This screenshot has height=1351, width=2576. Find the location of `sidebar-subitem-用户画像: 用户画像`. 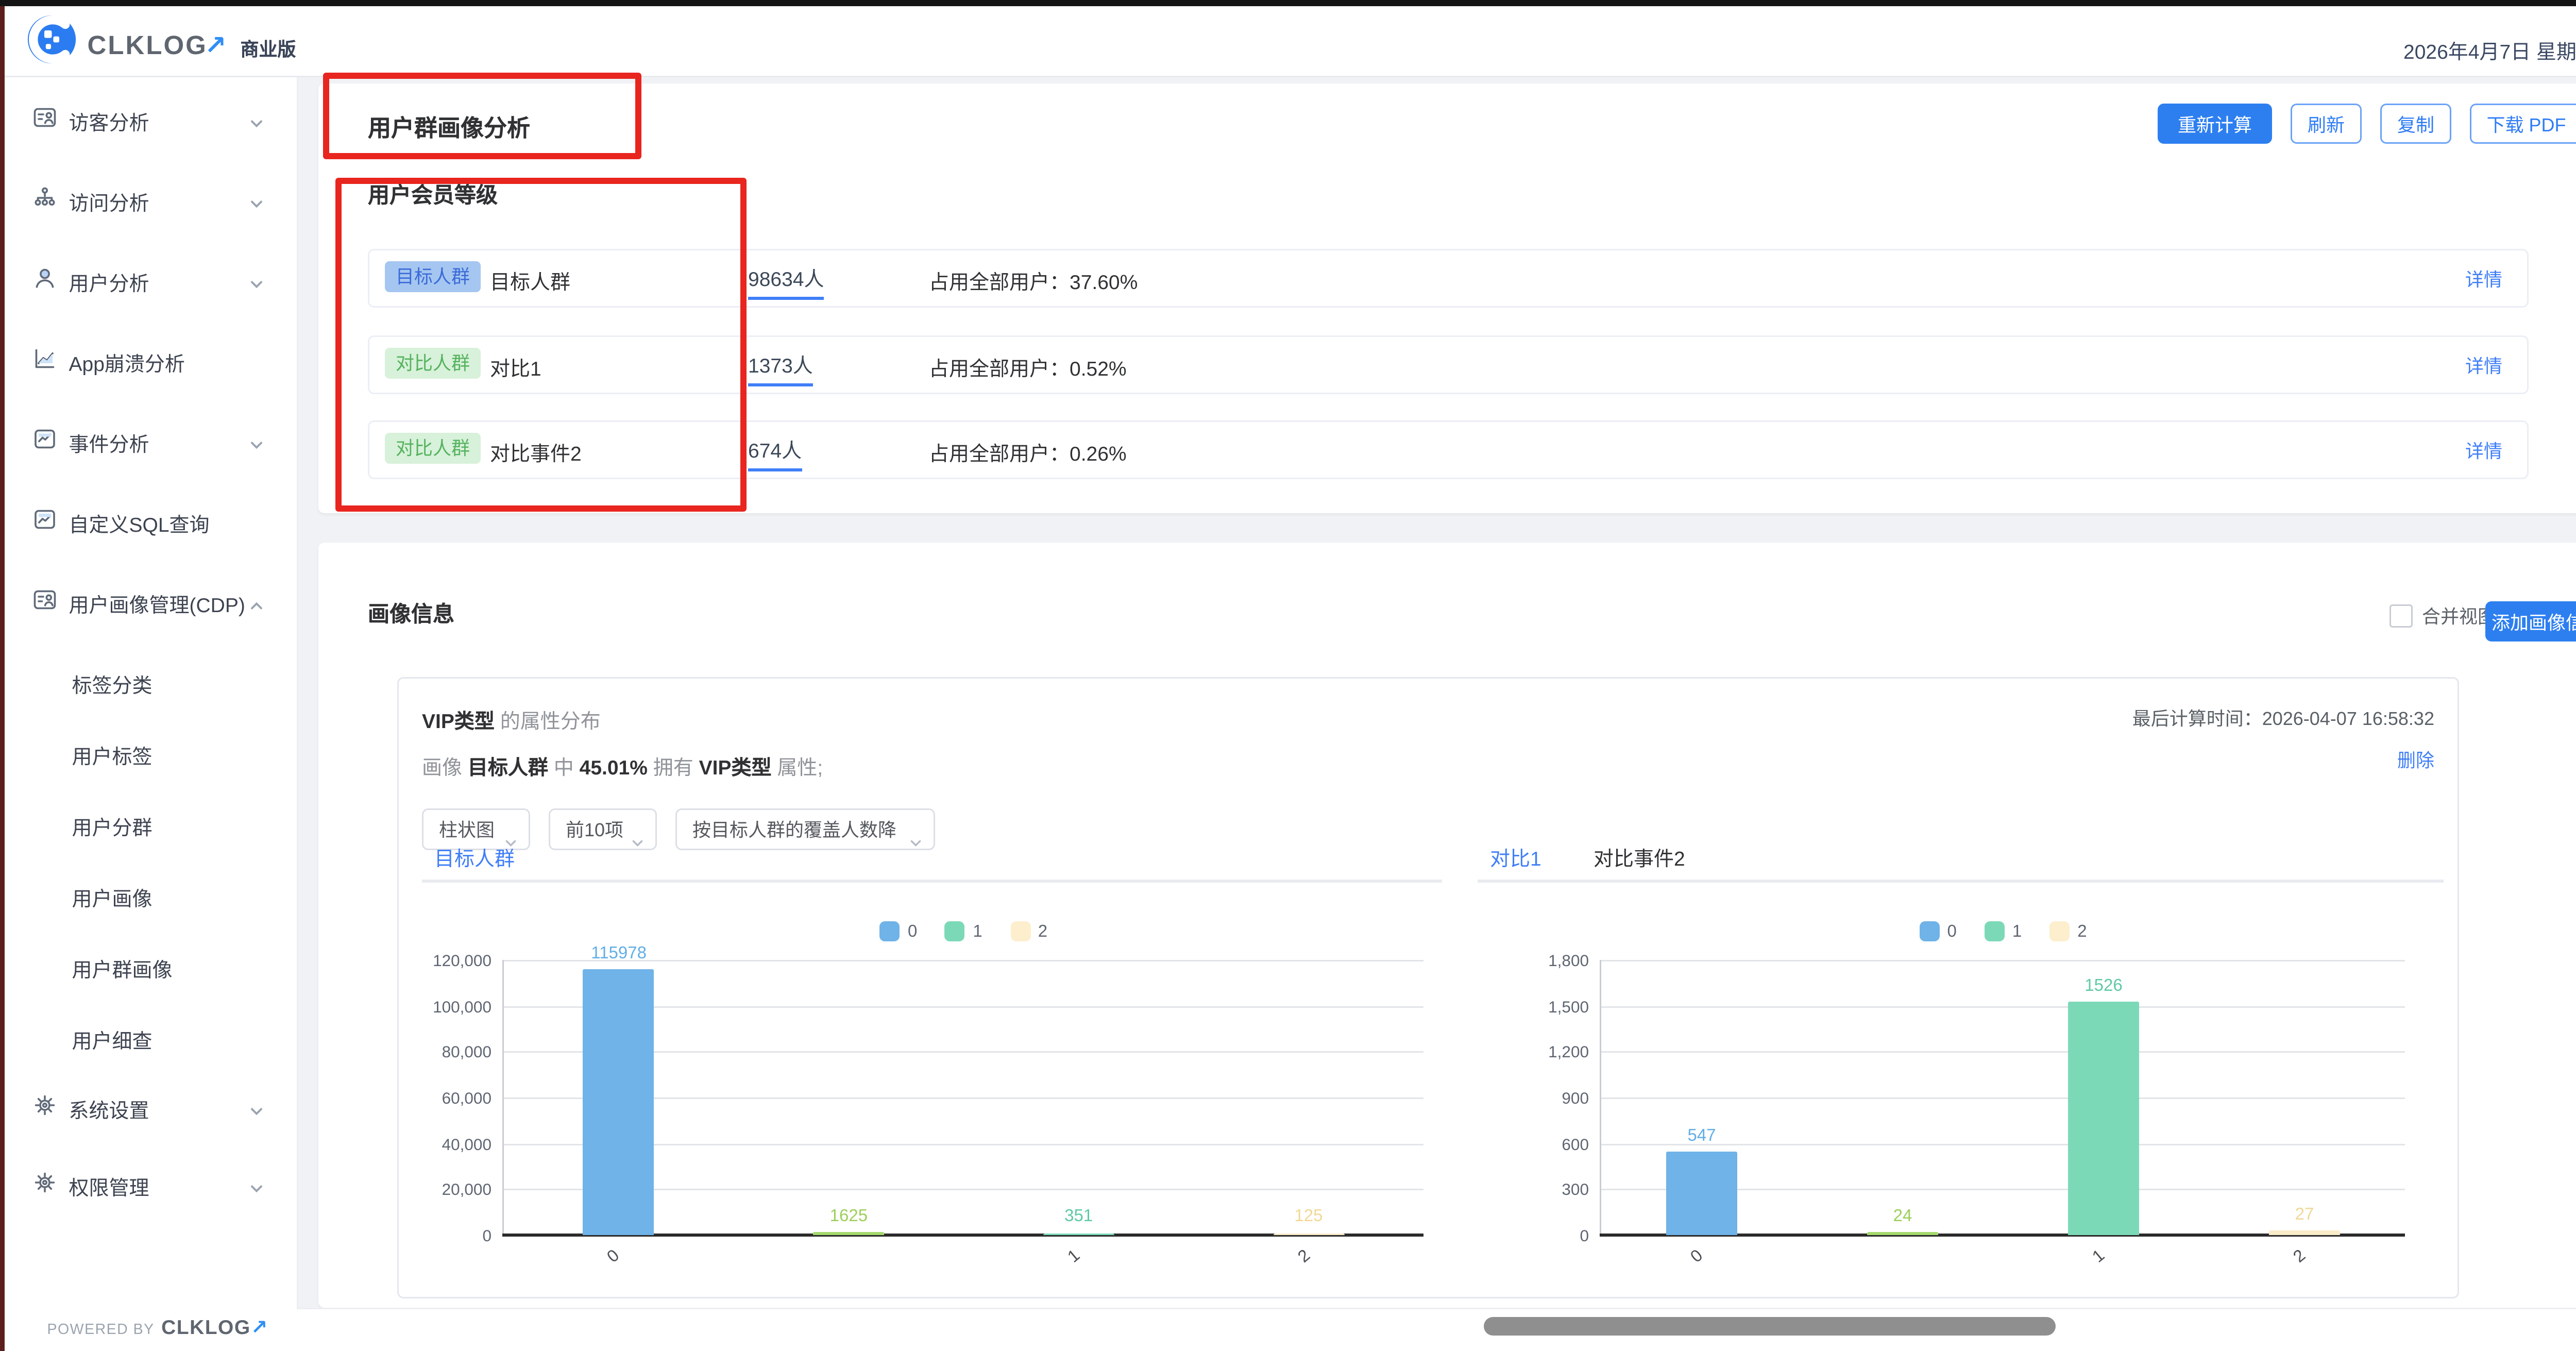

sidebar-subitem-用户画像: 用户画像 is located at coordinates (112, 898).